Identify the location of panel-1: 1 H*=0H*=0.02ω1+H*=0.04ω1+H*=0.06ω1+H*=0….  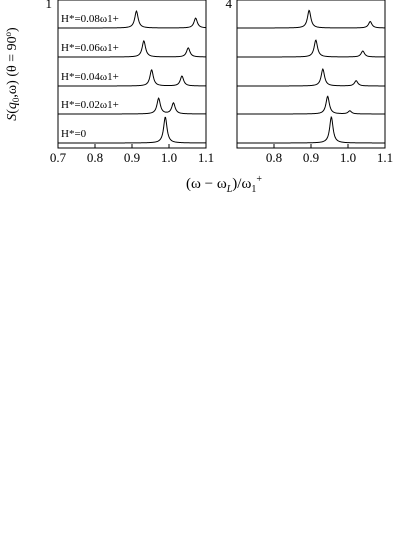
(130, 82).